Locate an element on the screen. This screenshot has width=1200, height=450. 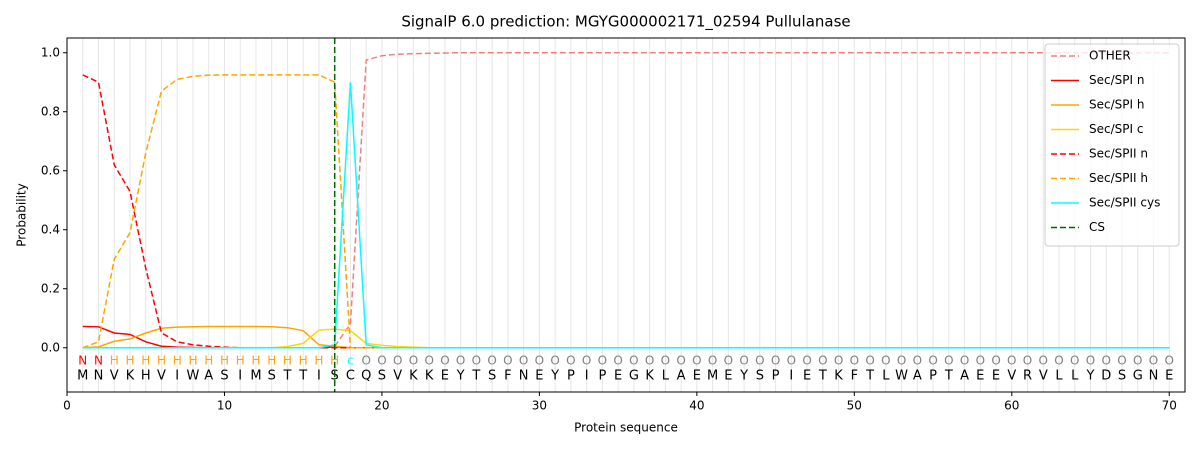
residue: G is located at coordinates (1138, 376).